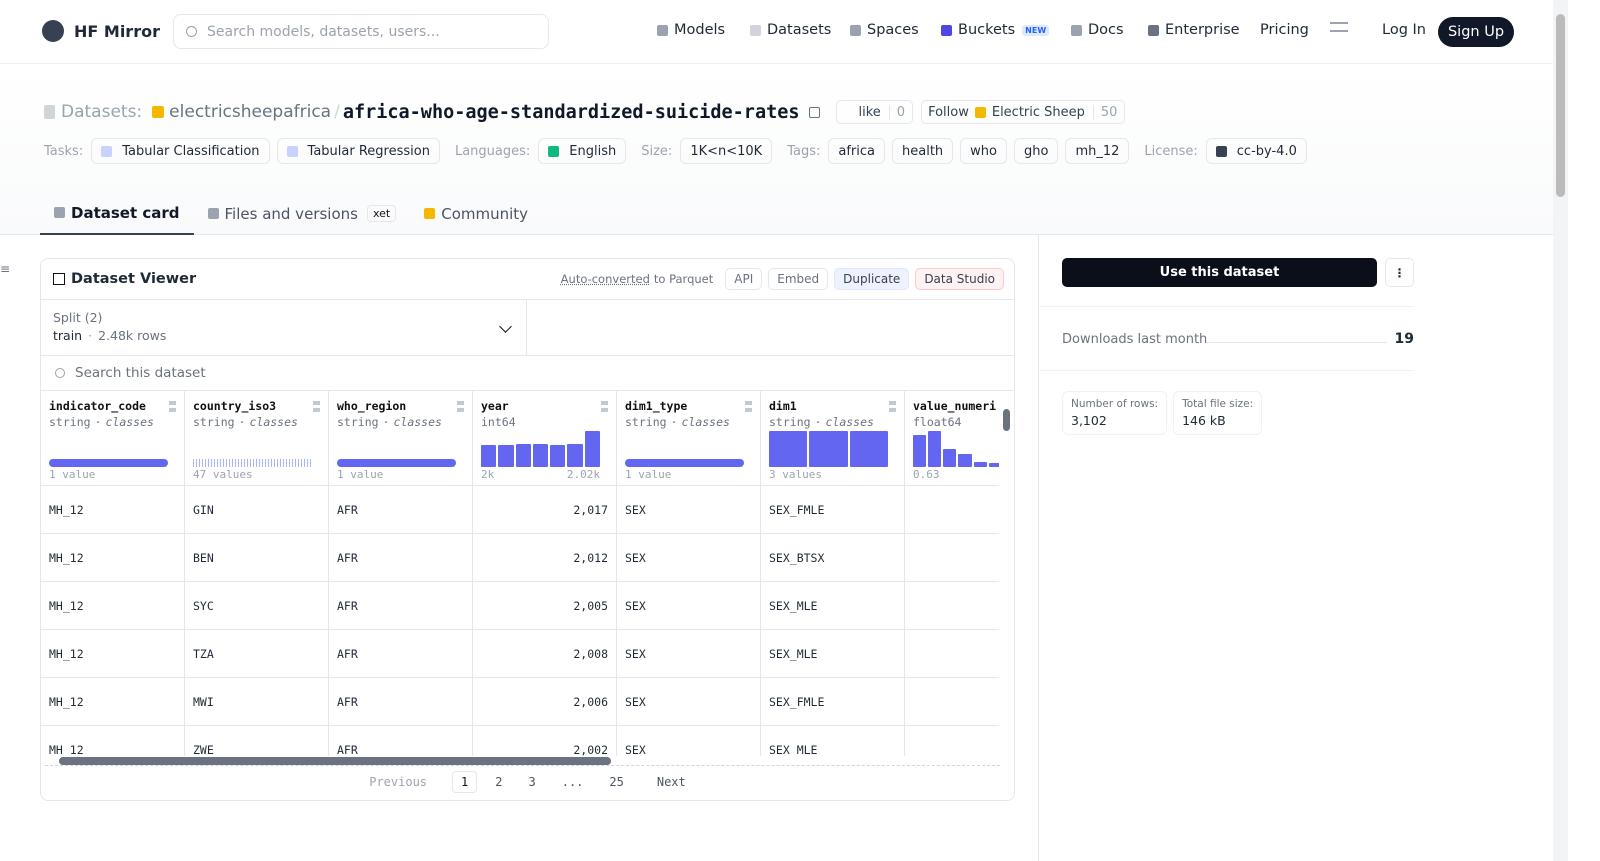  What do you see at coordinates (398, 782) in the screenshot?
I see `page-link: Previous` at bounding box center [398, 782].